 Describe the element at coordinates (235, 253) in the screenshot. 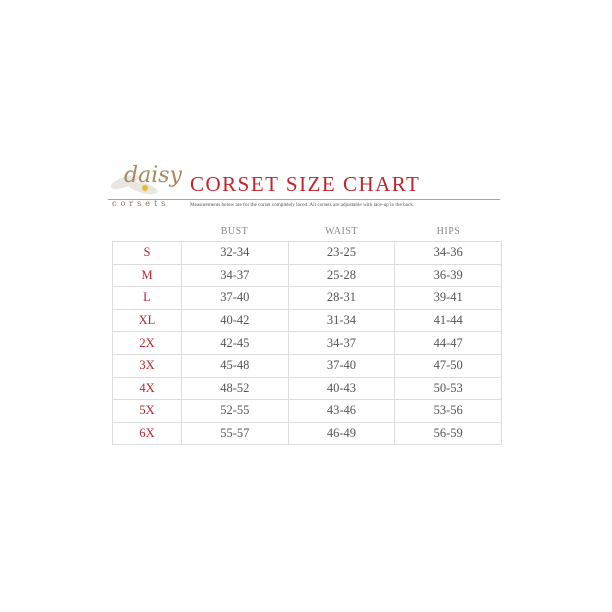

I see `cell-bust: 32-34` at that location.